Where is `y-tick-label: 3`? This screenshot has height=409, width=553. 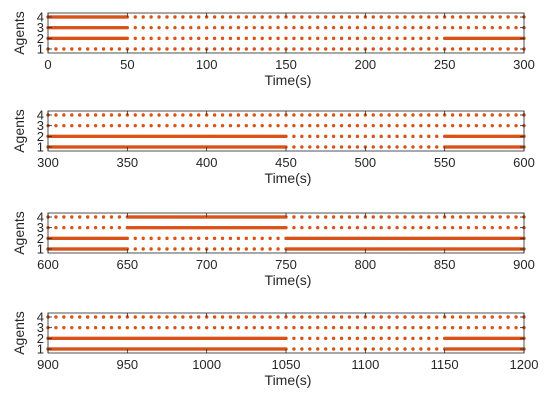 y-tick-label: 3 is located at coordinates (40, 327).